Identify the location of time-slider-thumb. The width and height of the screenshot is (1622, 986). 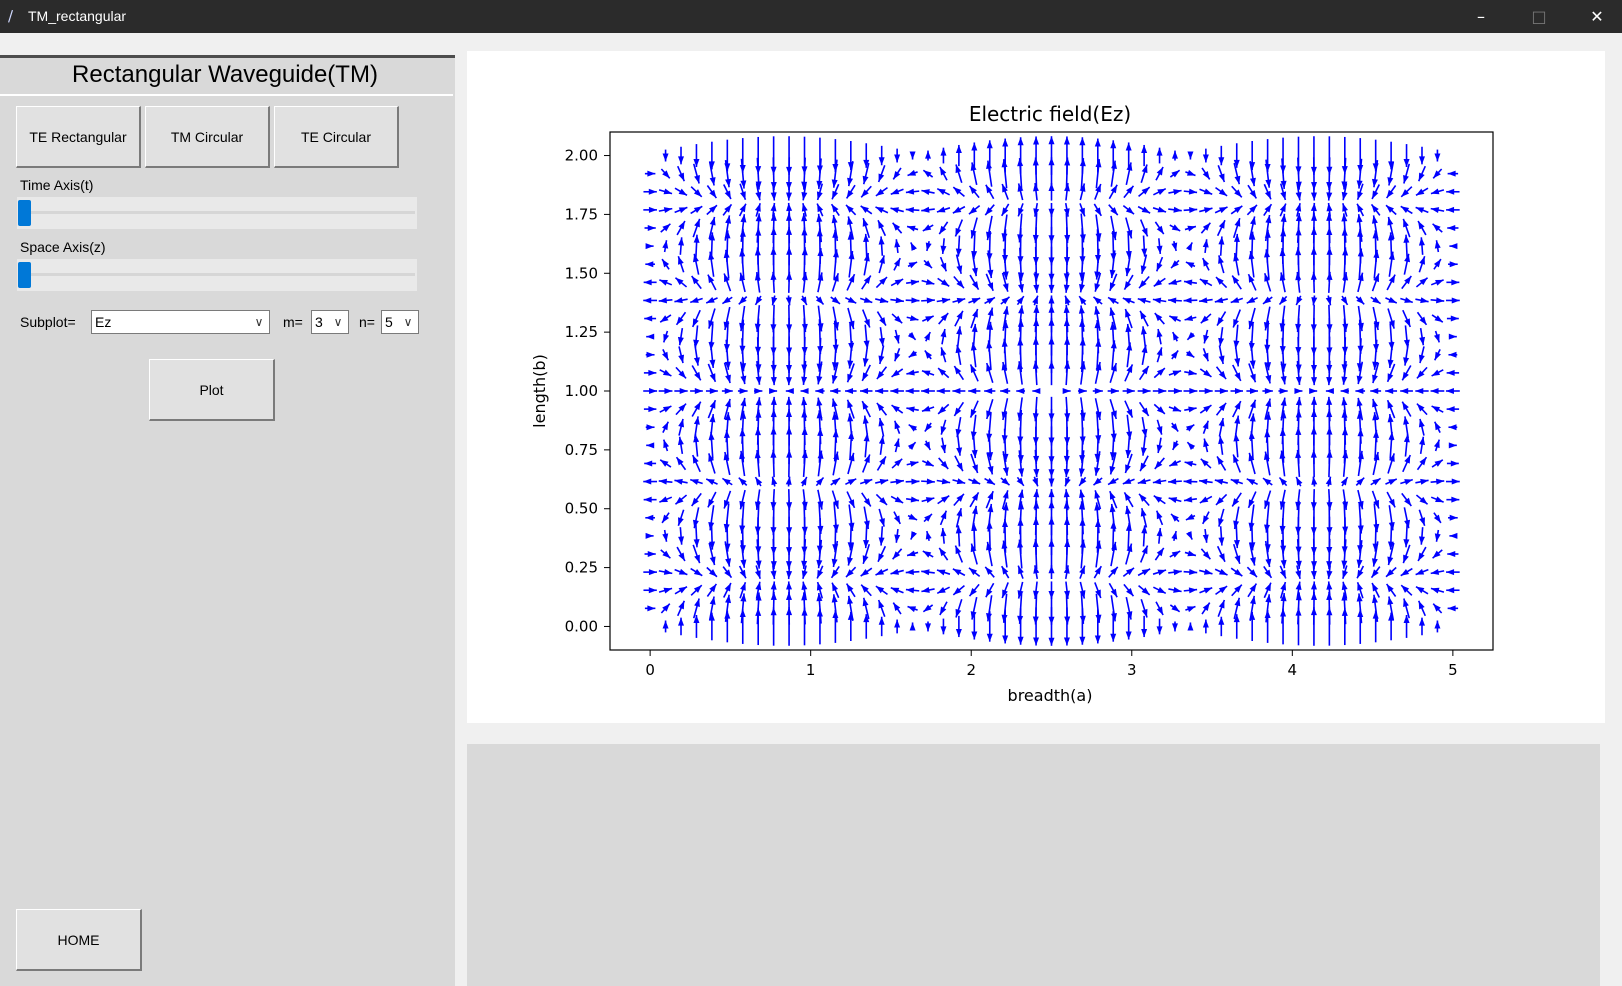
(24, 213).